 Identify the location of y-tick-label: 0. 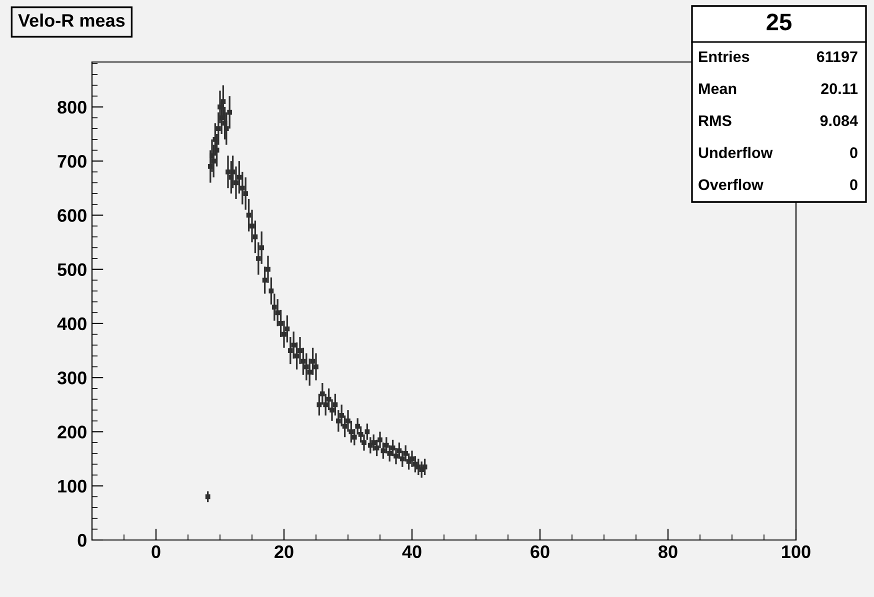
(82, 540).